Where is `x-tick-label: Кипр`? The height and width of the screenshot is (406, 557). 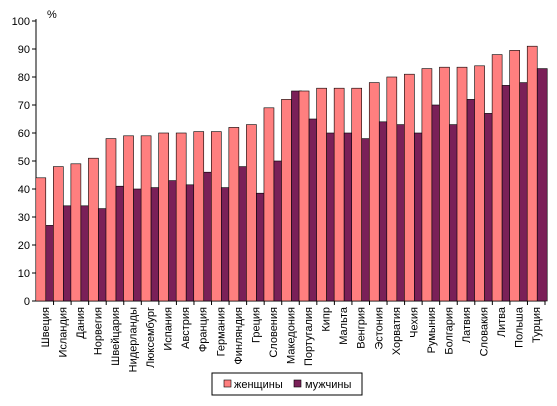
x-tick-label: Кипр is located at coordinates (327, 319).